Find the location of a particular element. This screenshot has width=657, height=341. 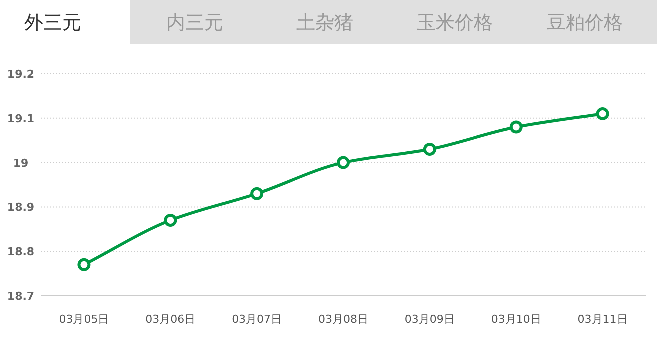

x-tick-label: 03月06日 is located at coordinates (171, 319).